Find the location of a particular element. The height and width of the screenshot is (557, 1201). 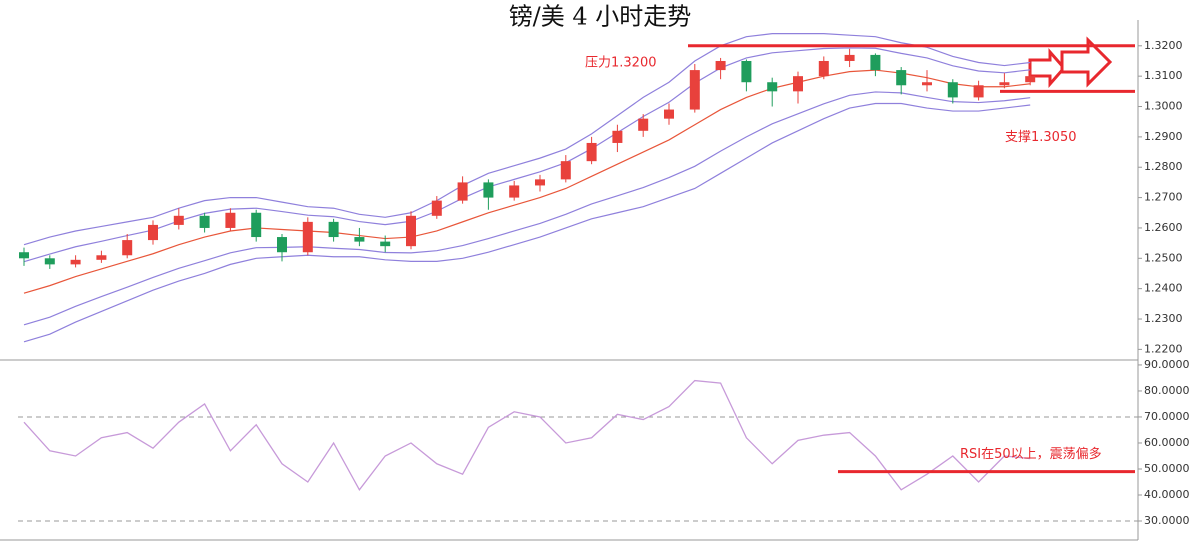

y-tick-label: 50.0000 is located at coordinates (1167, 468).